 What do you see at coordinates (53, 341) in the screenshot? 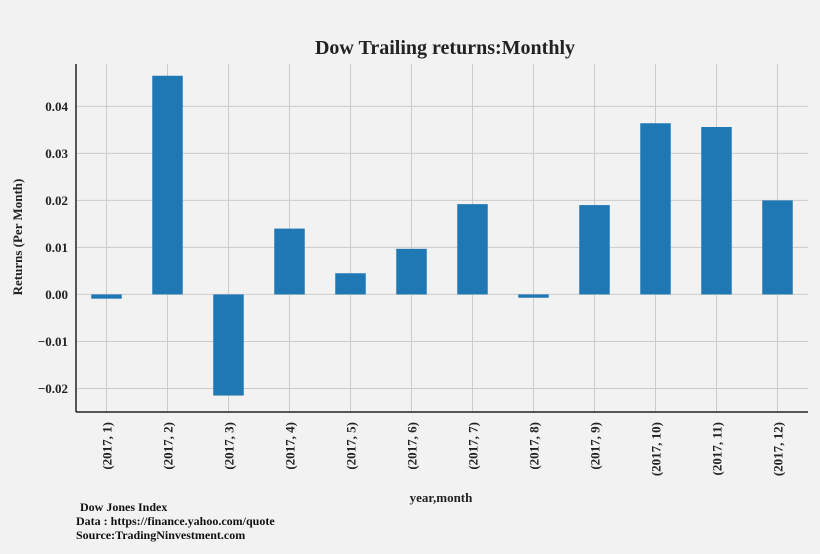
I see `y-tick-label: −0.01` at bounding box center [53, 341].